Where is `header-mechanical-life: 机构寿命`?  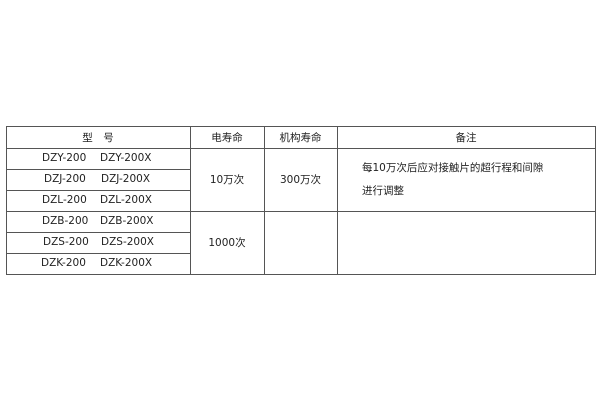 header-mechanical-life: 机构寿命 is located at coordinates (300, 137).